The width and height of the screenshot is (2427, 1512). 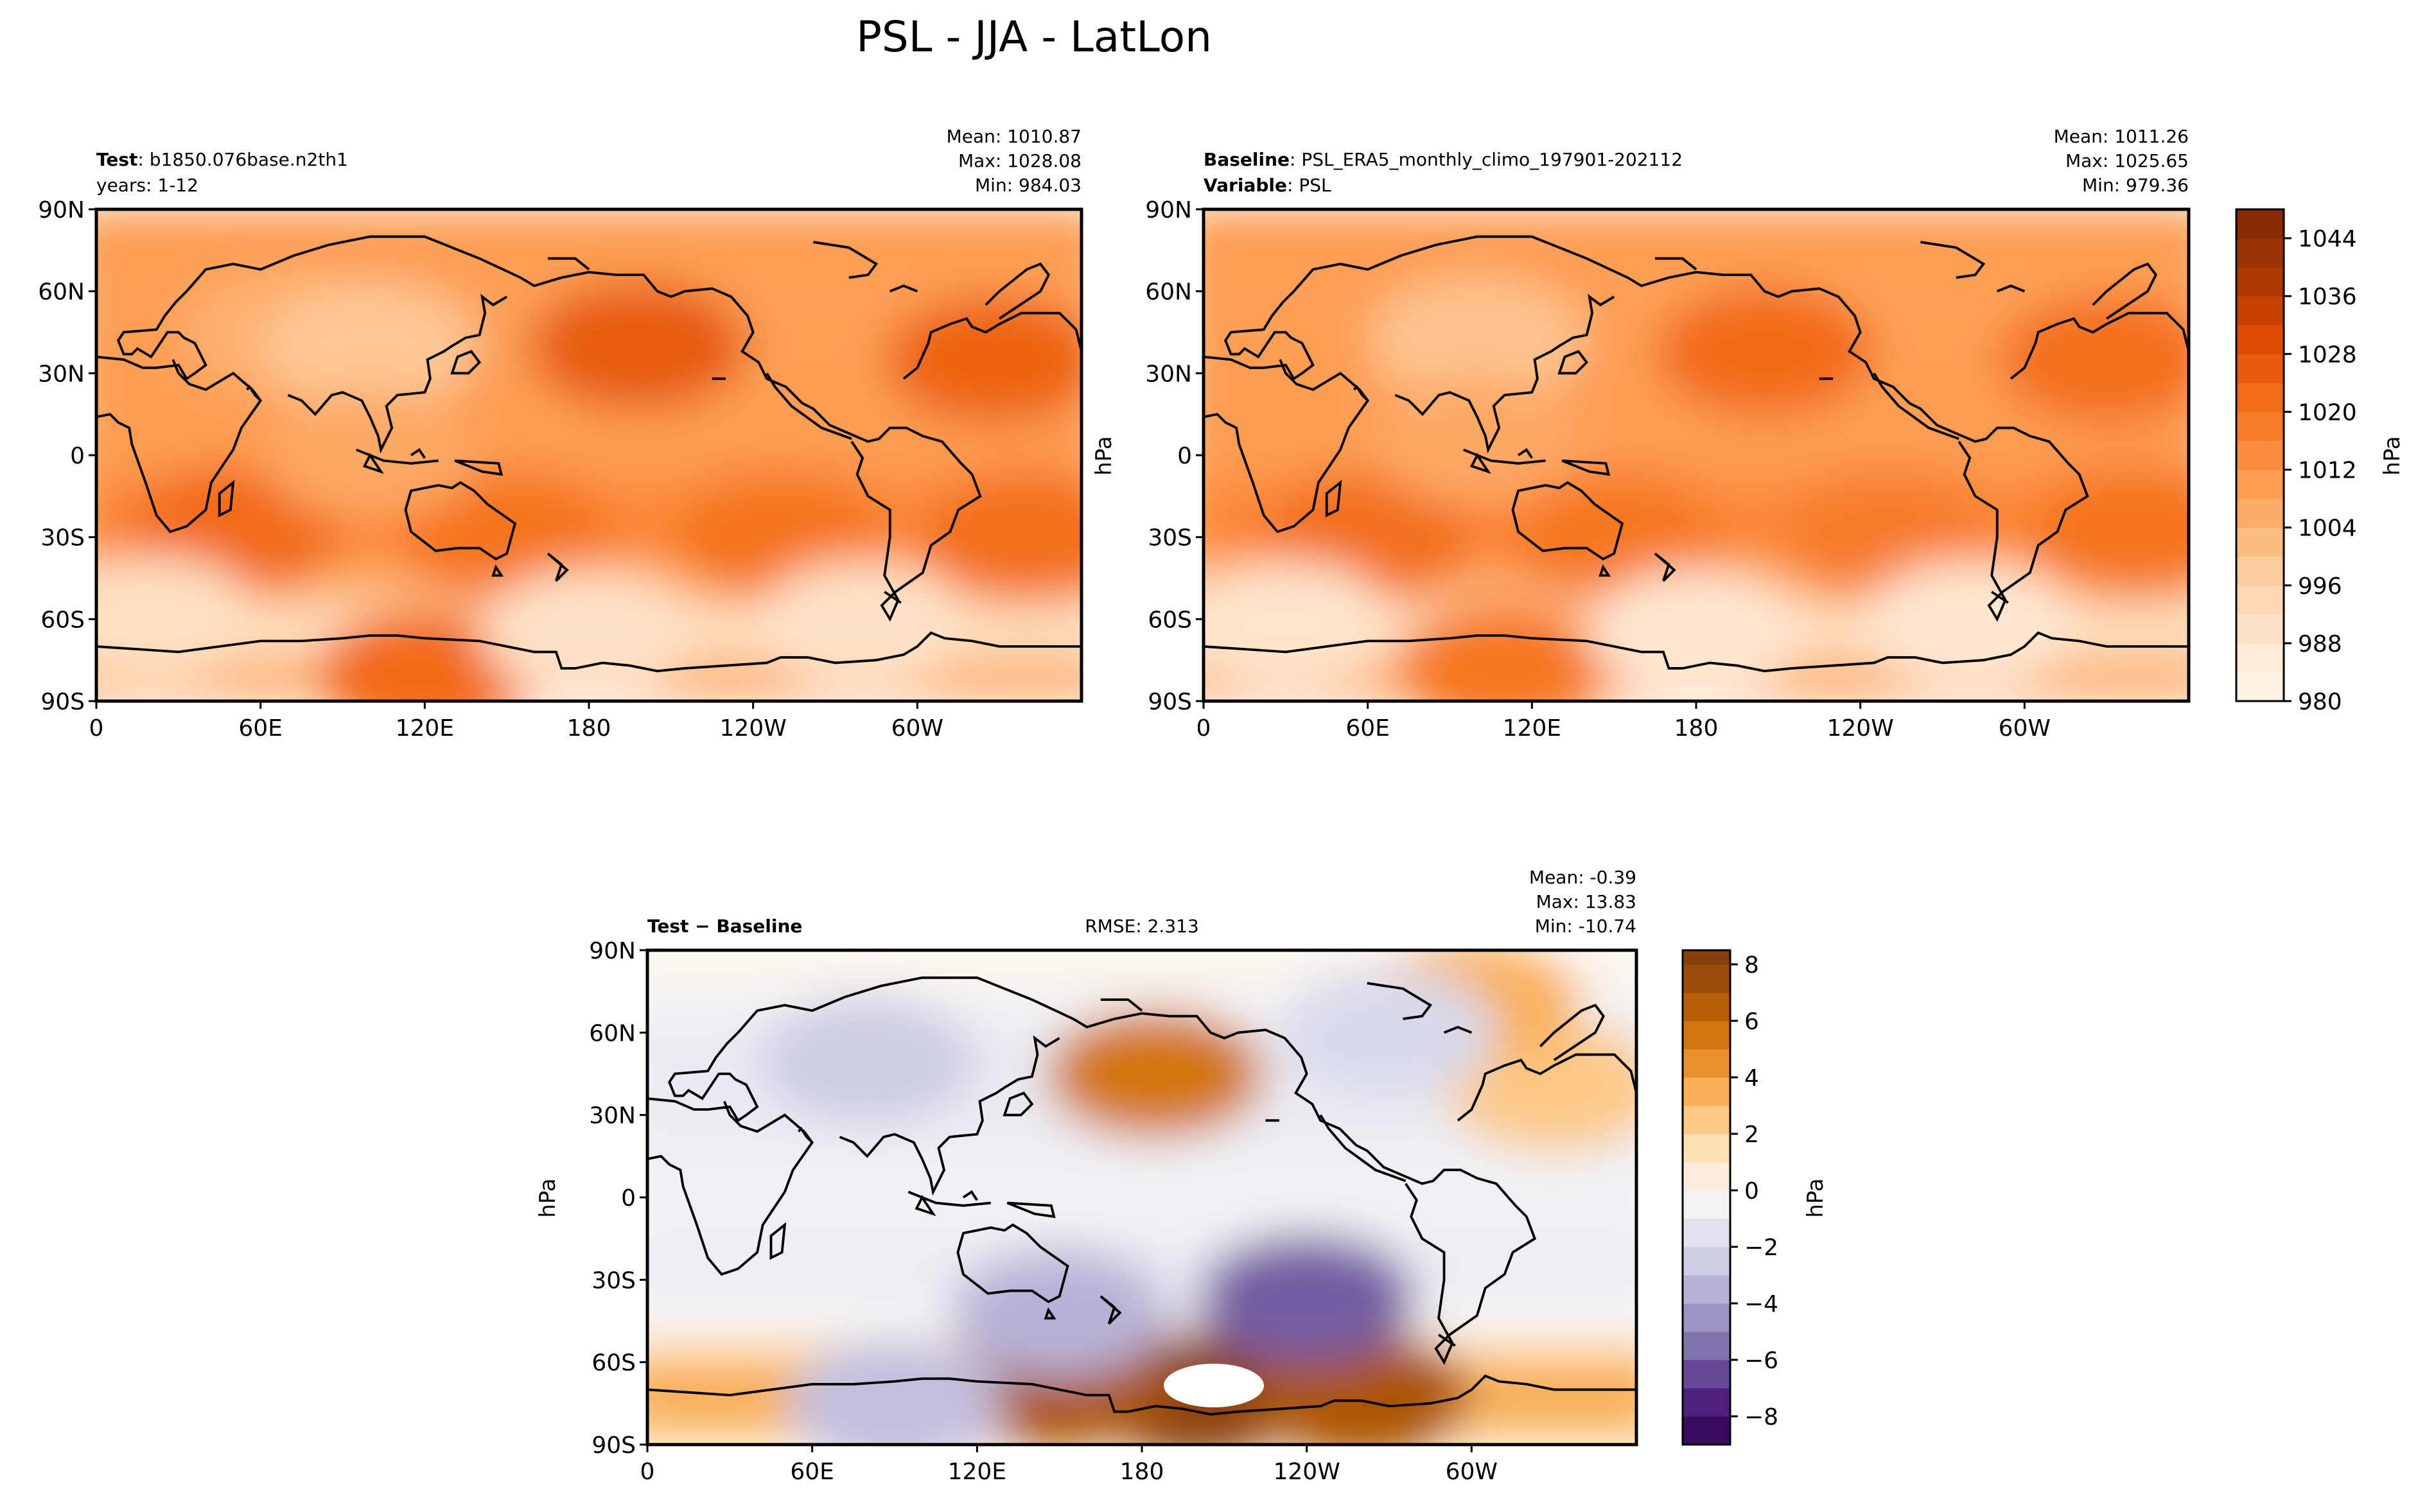 What do you see at coordinates (724, 926) in the screenshot?
I see `diff-header: Test − Baseline` at bounding box center [724, 926].